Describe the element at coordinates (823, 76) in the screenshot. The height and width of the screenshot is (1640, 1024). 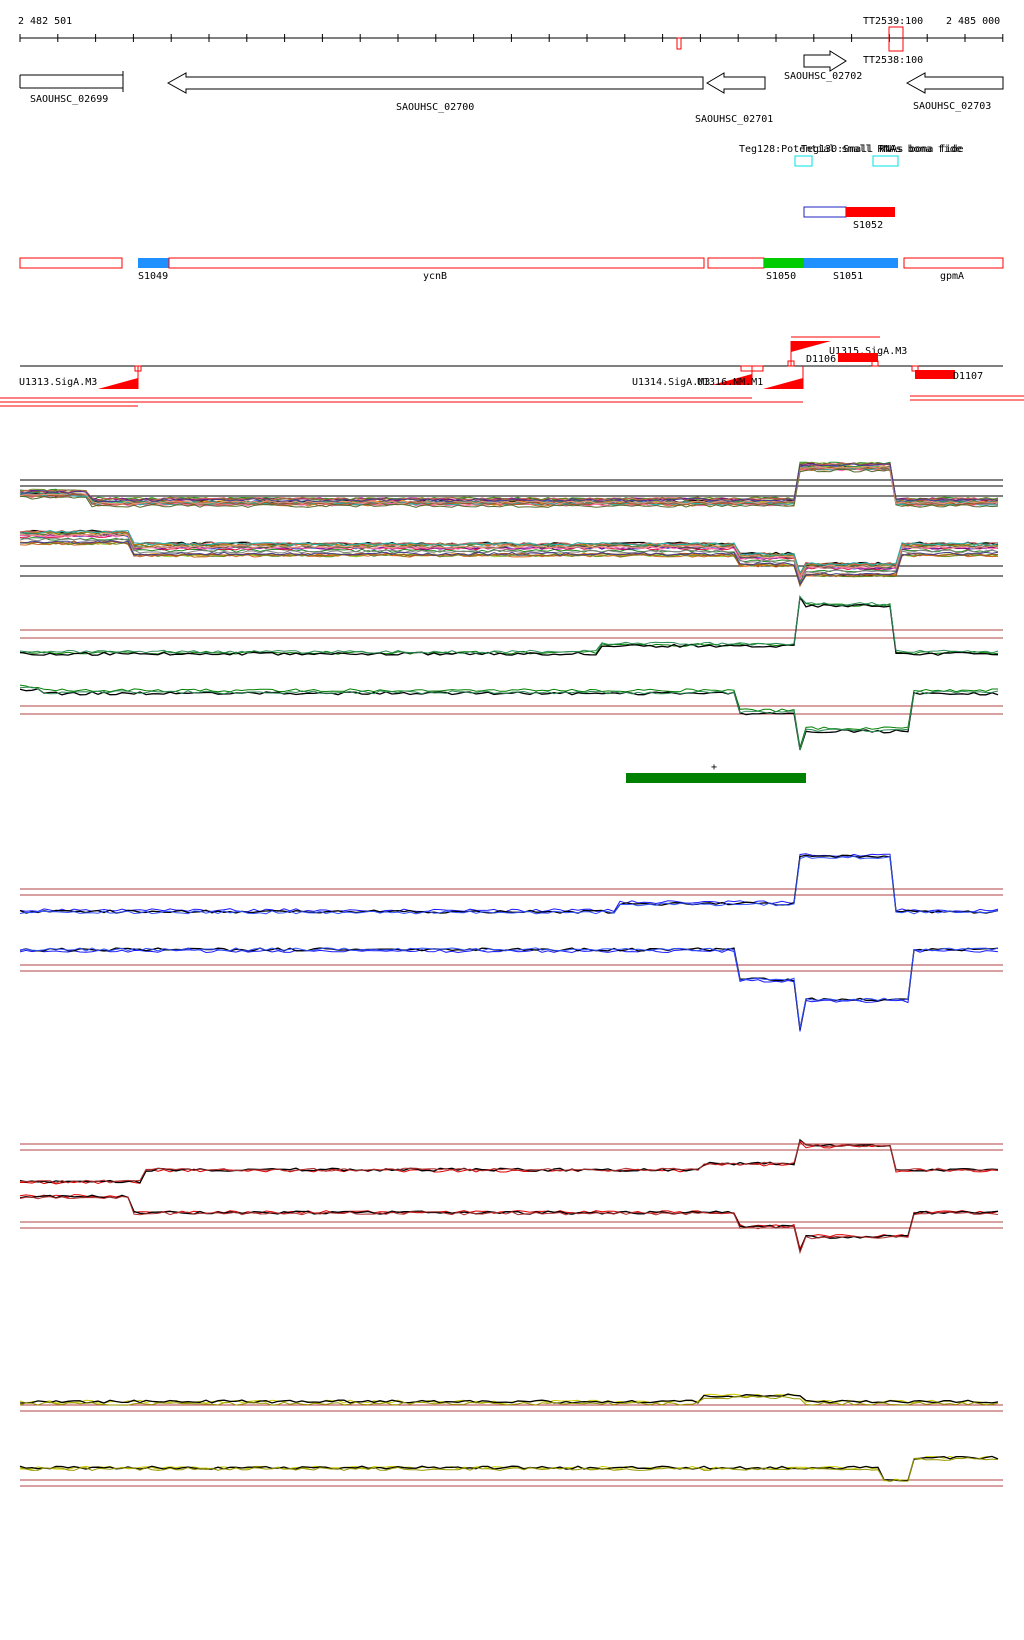
I see `gene-label: SAOUHSC_02702` at that location.